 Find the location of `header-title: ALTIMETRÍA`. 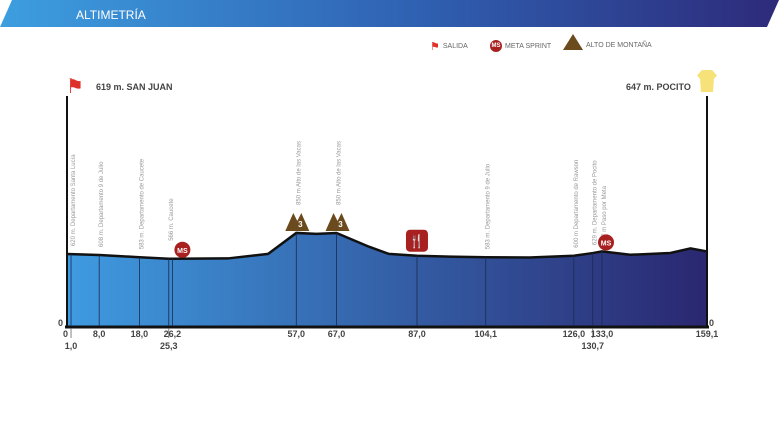

header-title: ALTIMETRÍA is located at coordinates (111, 15).